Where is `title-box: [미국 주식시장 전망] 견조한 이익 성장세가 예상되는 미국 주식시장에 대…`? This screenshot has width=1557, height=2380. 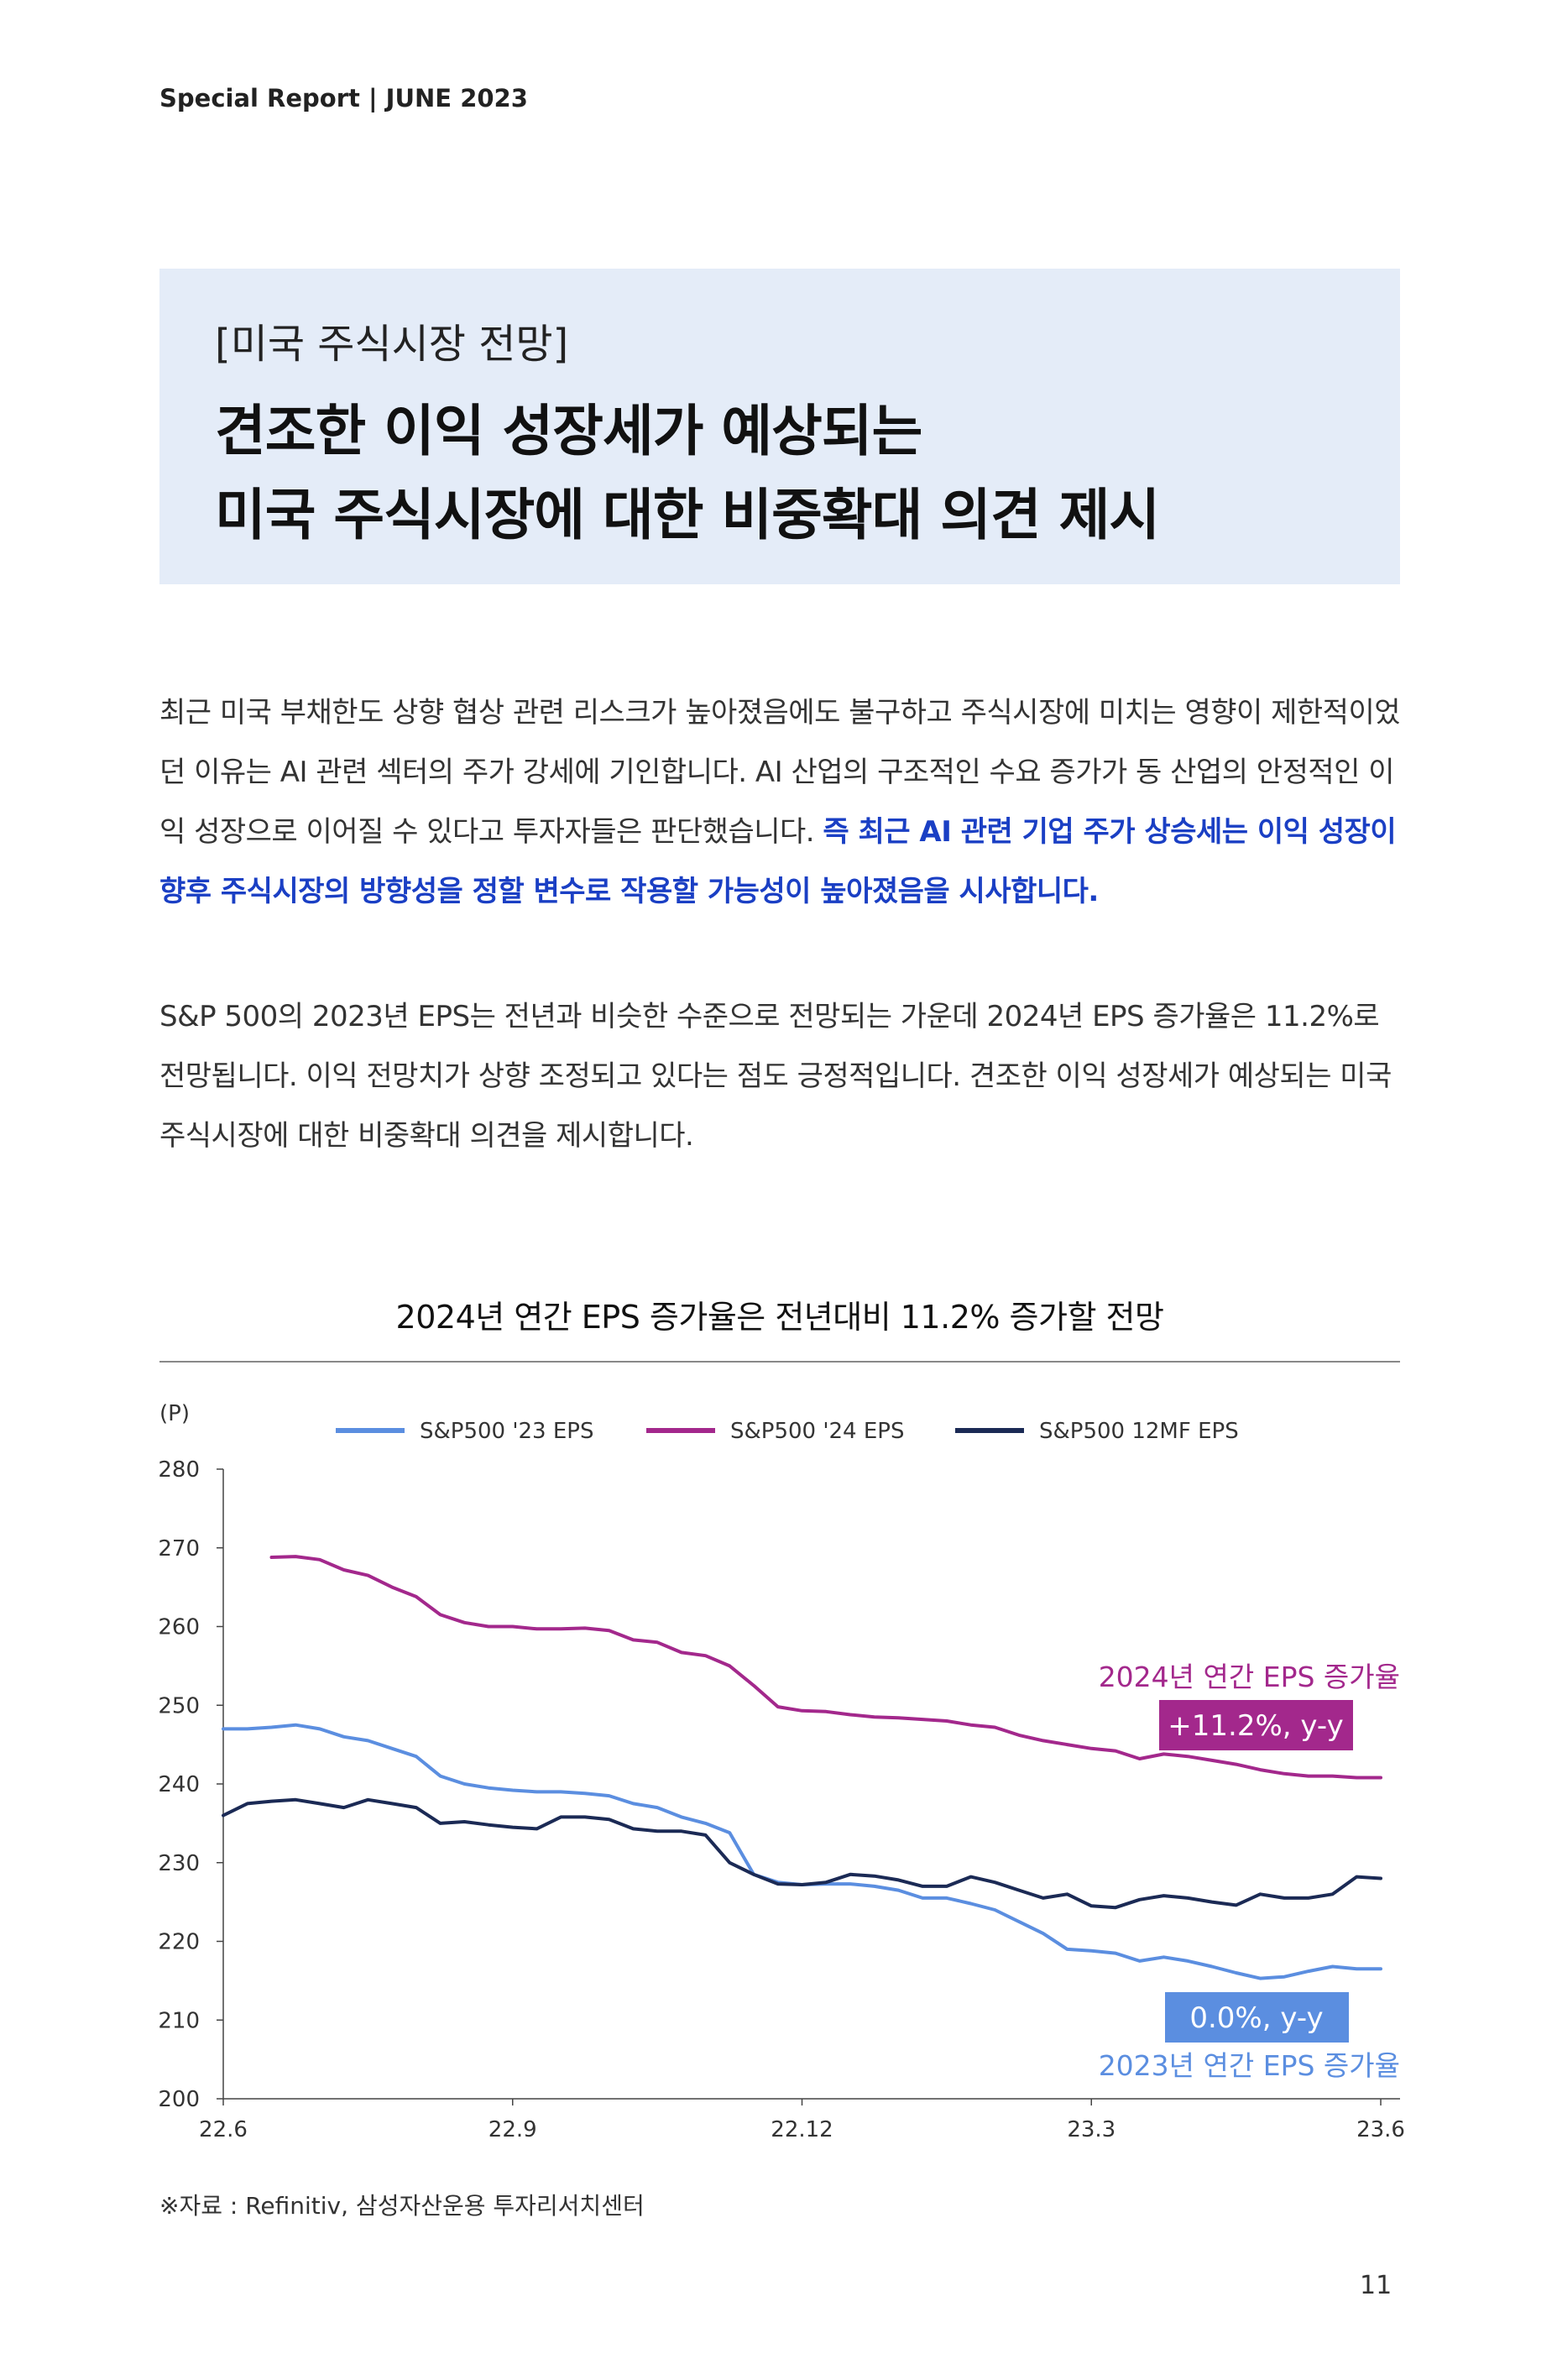
title-box: [미국 주식시장 전망] 견조한 이익 성장세가 예상되는 미국 주식시장에 대… is located at coordinates (779, 426).